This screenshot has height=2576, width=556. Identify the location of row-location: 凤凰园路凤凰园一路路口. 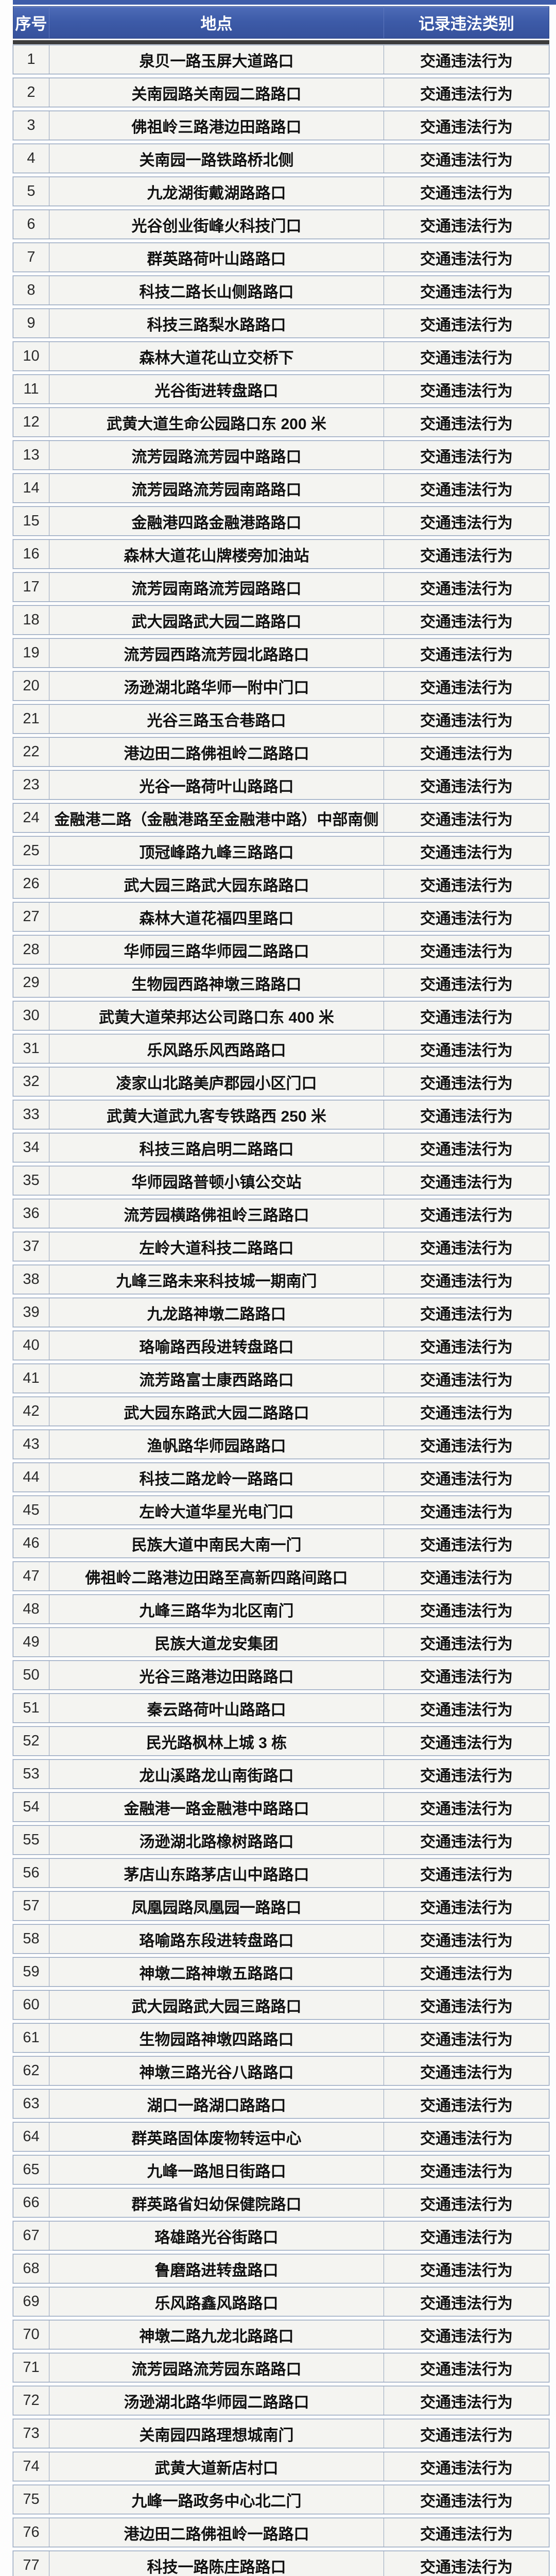
(216, 1906).